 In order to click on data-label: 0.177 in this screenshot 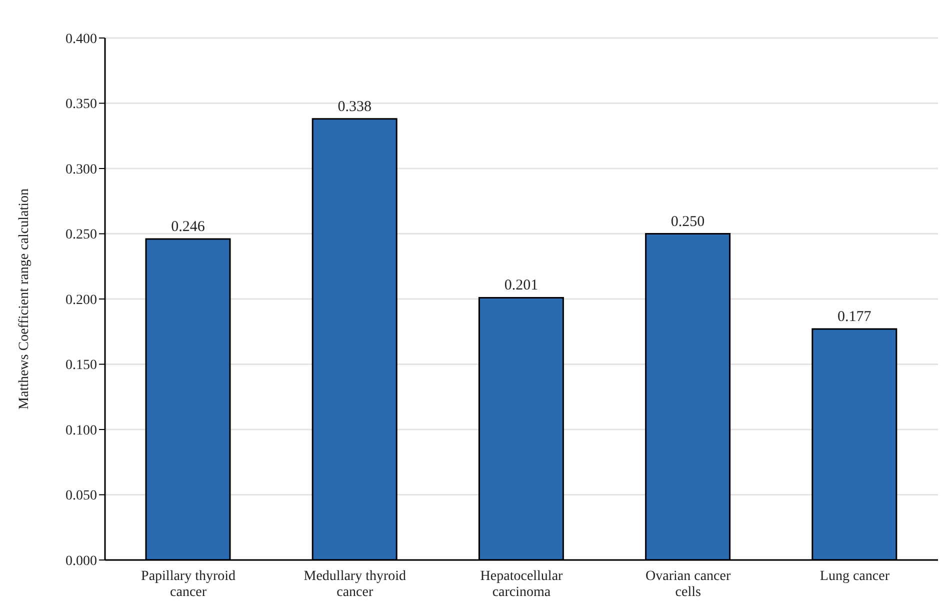, I will do `click(855, 317)`.